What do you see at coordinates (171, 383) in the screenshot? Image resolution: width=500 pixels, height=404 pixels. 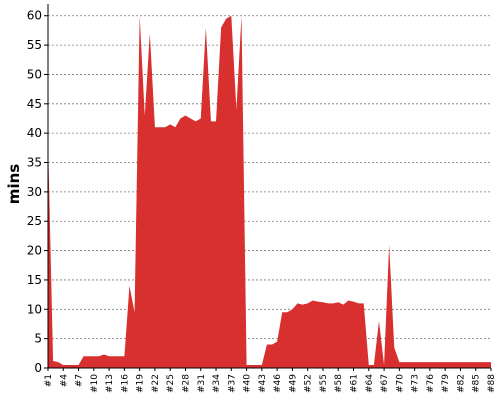 I see `x-tick-label: #25` at bounding box center [171, 383].